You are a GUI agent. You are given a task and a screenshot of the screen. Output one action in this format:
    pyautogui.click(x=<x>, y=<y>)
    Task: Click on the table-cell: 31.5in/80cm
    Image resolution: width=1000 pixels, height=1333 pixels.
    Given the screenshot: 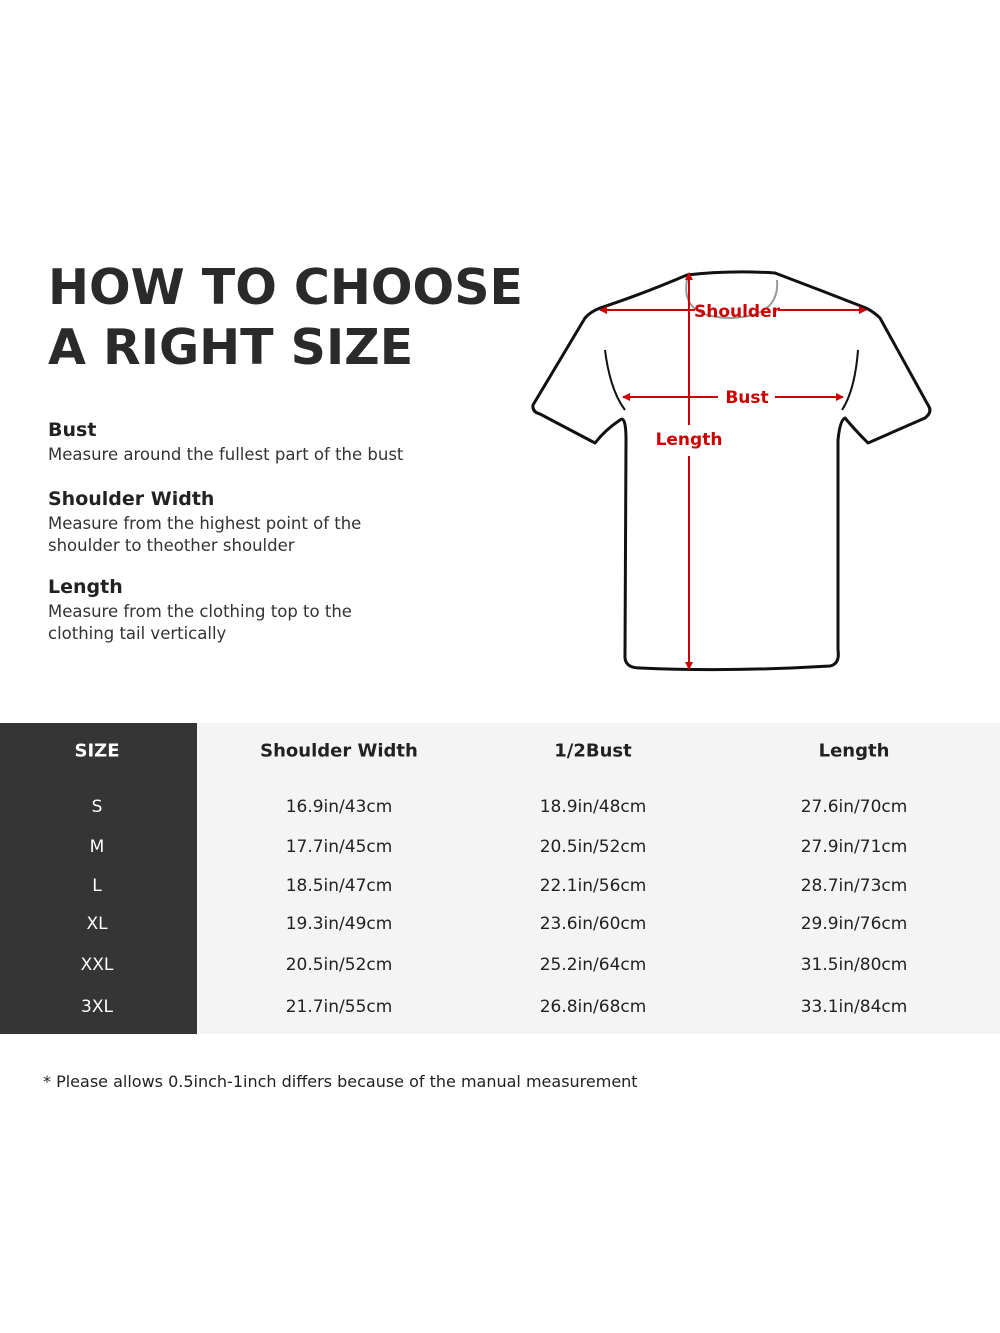 What is the action you would take?
    pyautogui.click(x=854, y=965)
    